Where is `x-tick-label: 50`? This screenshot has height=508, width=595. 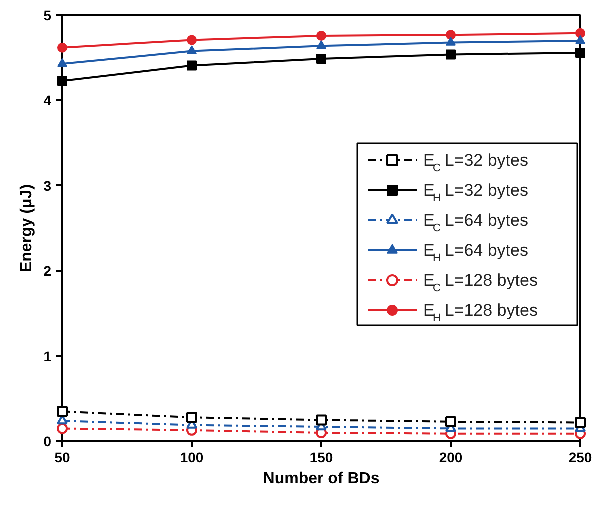
x-tick-label: 50 is located at coordinates (62, 458).